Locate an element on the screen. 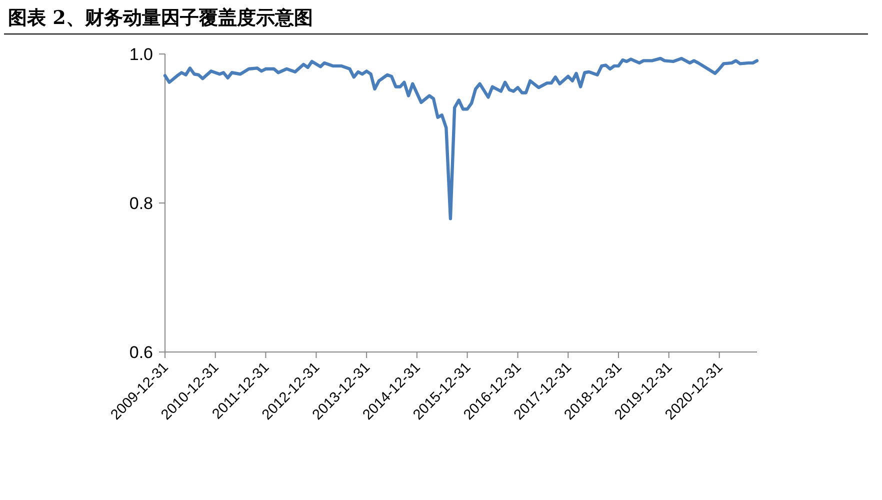  y-tick-label: 1.0 is located at coordinates (141, 54).